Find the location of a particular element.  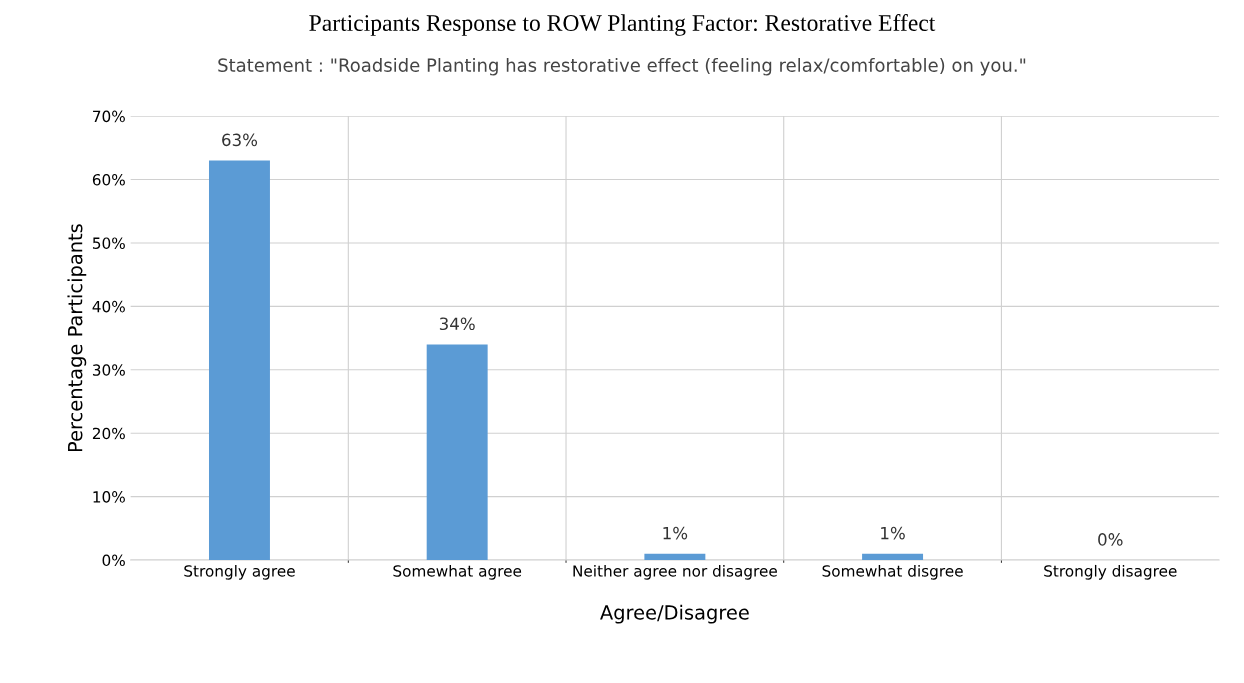

chart-subtitle: Statement : "Roadside Planting has restorative effect (feeling relax/comfortable) on you." is located at coordinates (622, 67).